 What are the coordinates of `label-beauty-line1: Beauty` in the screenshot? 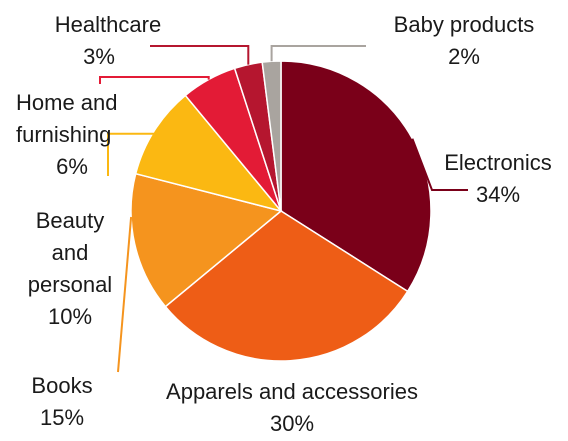 It's located at (70, 220).